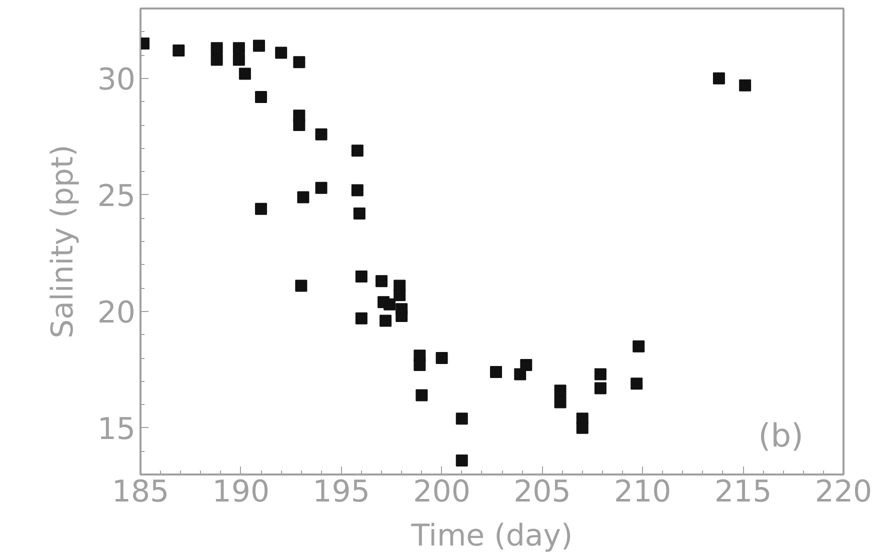 The width and height of the screenshot is (883, 556). I want to click on y-tick-label: 25, so click(116, 196).